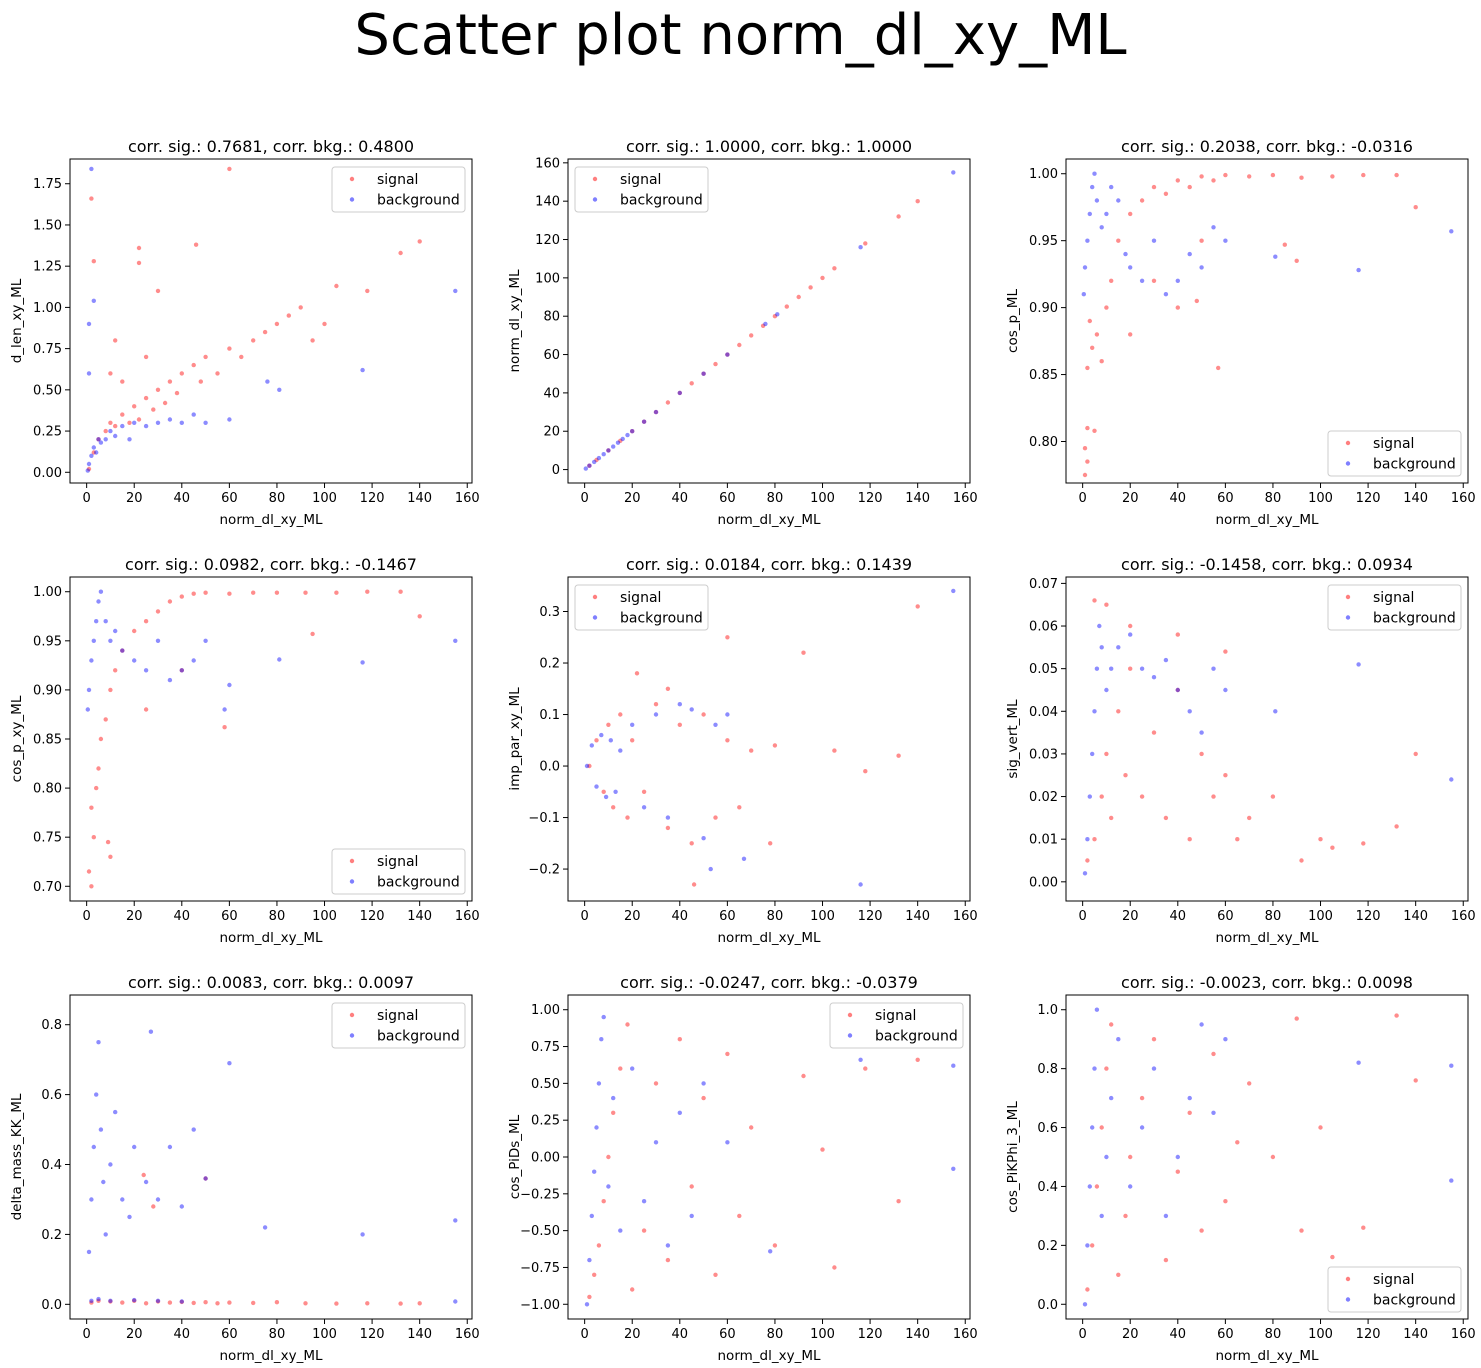 Image resolution: width=1481 pixels, height=1368 pixels. Describe the element at coordinates (551, 355) in the screenshot. I see `y-tick-label: 60` at that location.